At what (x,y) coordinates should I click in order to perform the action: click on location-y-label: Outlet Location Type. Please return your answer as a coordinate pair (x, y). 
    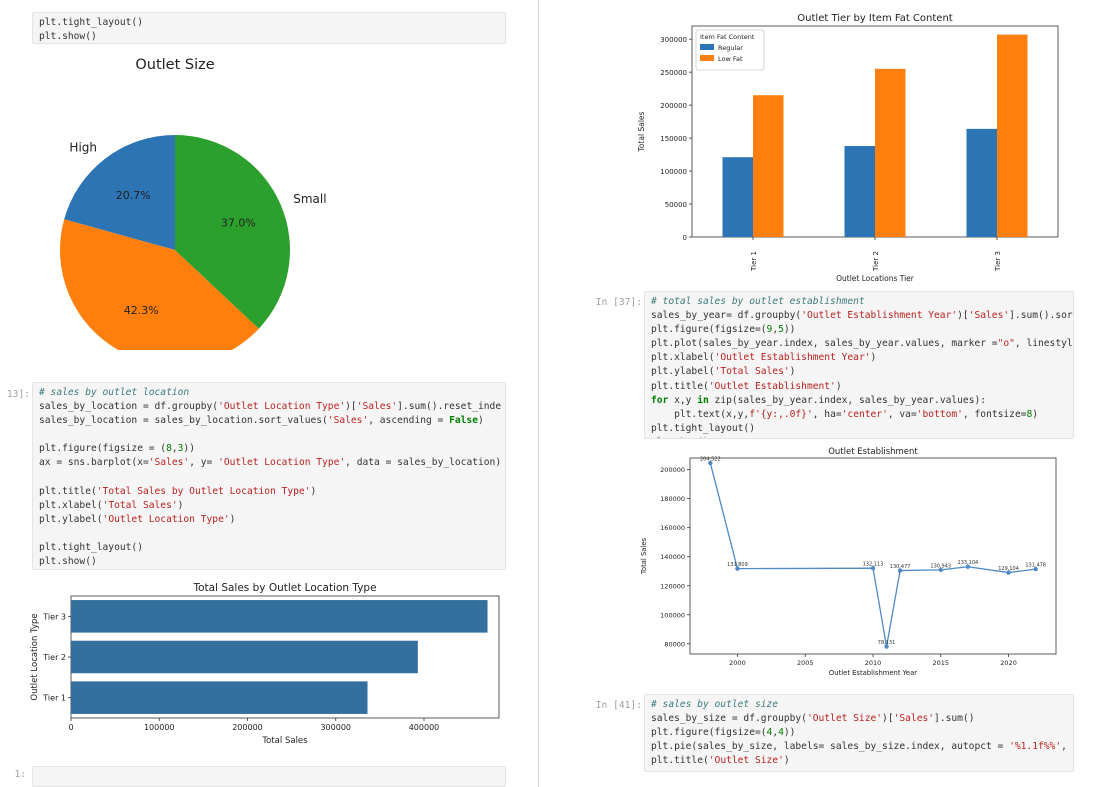
    Looking at the image, I should click on (35, 656).